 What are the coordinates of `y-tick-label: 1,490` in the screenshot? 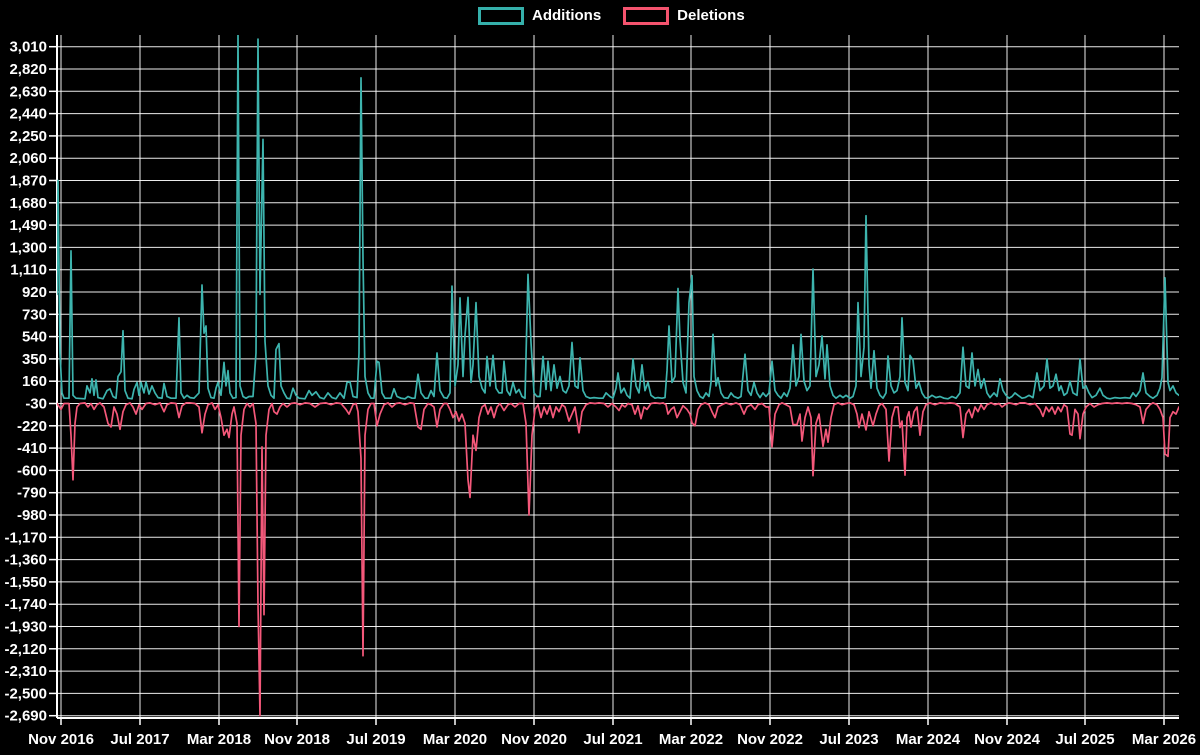 It's located at (28, 225).